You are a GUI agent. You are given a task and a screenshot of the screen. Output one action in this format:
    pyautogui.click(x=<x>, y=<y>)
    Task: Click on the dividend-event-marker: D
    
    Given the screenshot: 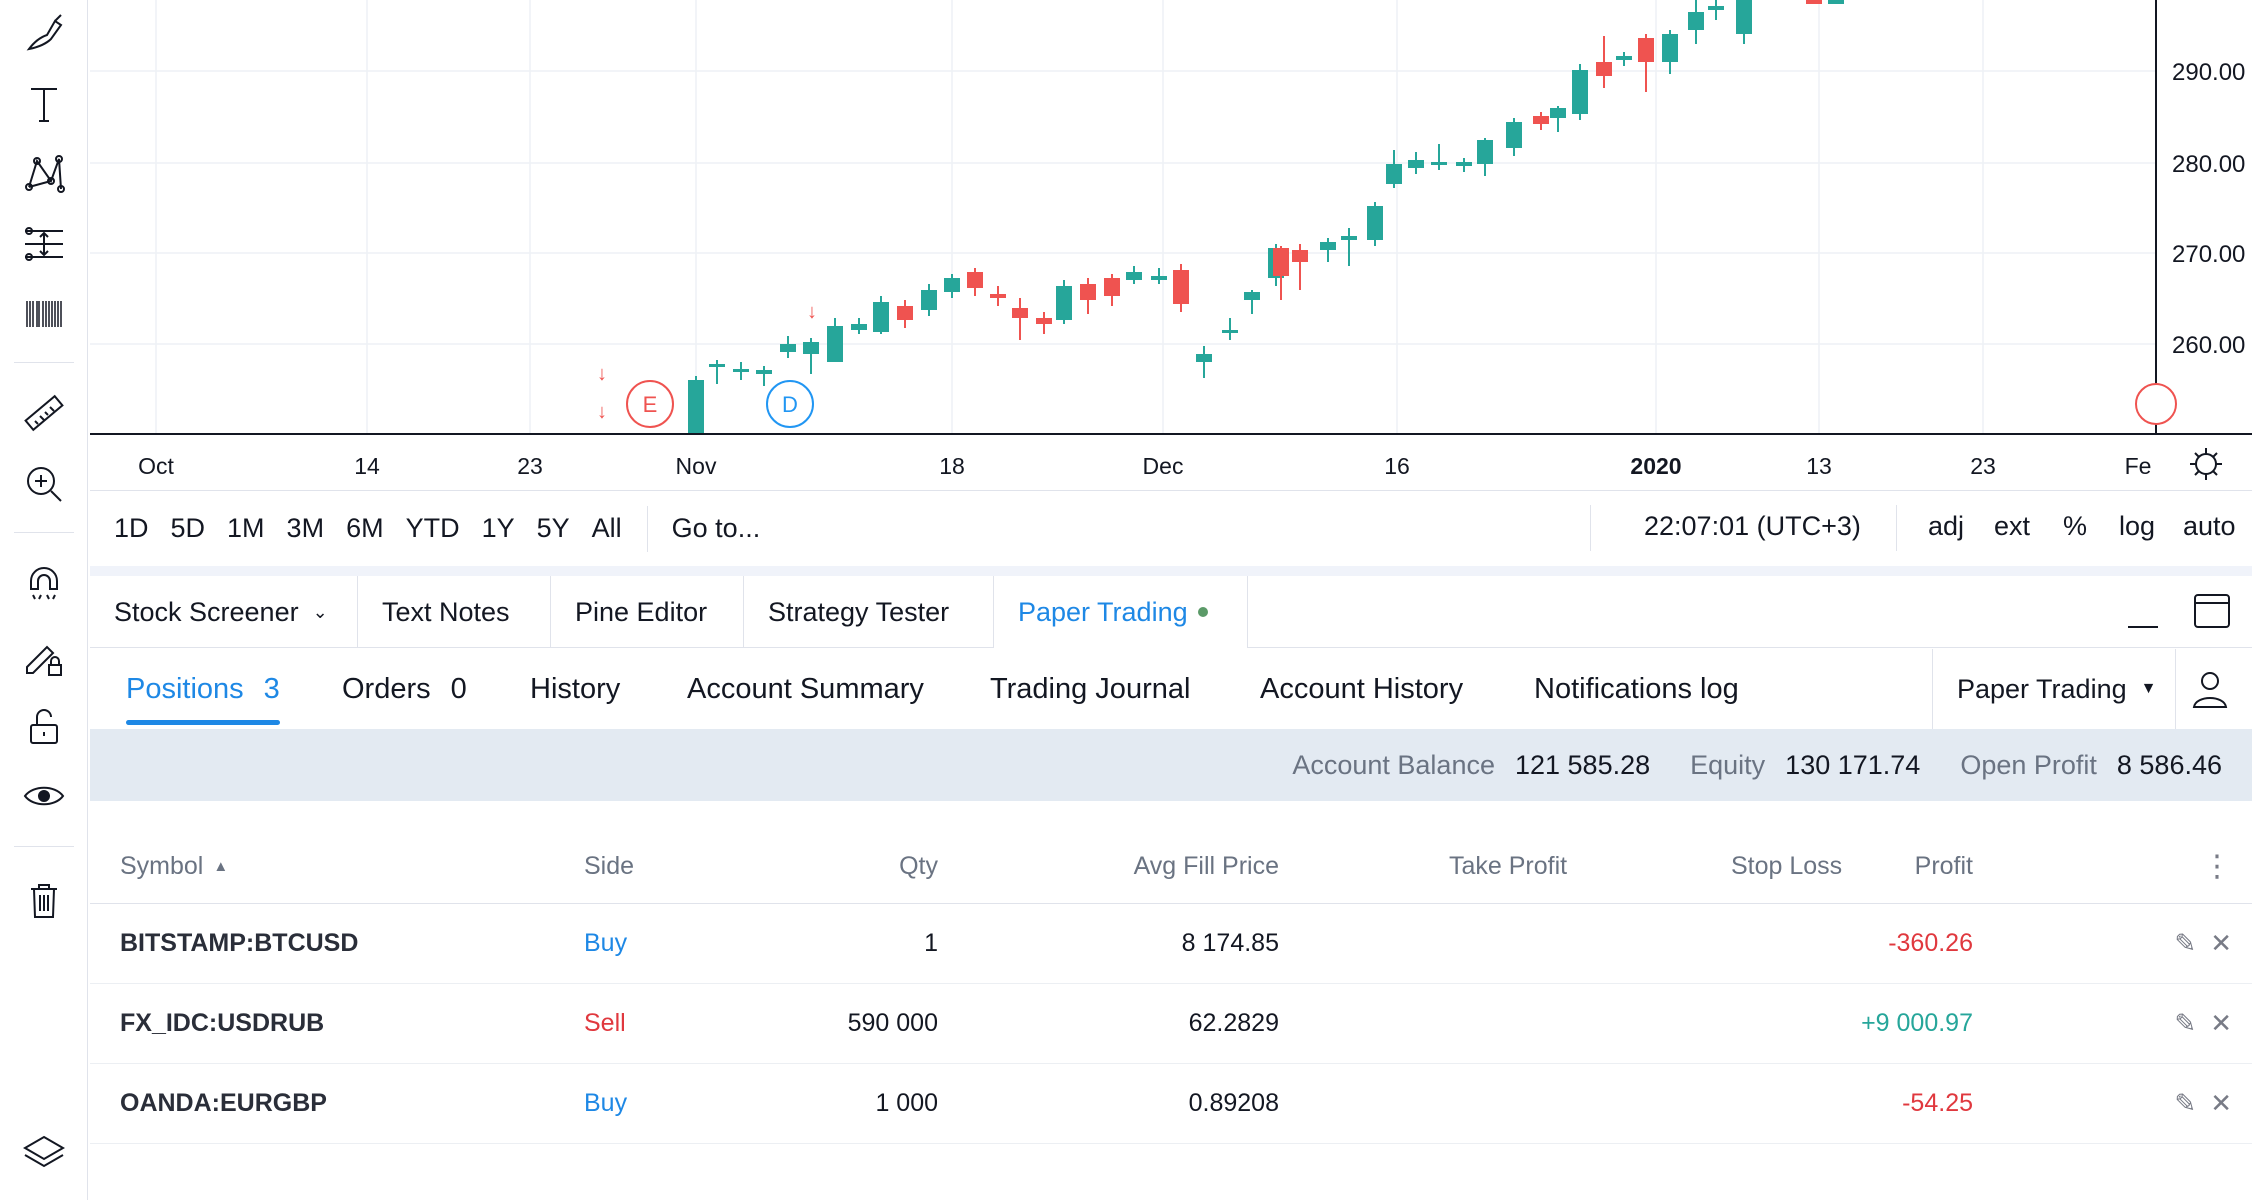 What is the action you would take?
    pyautogui.click(x=790, y=404)
    